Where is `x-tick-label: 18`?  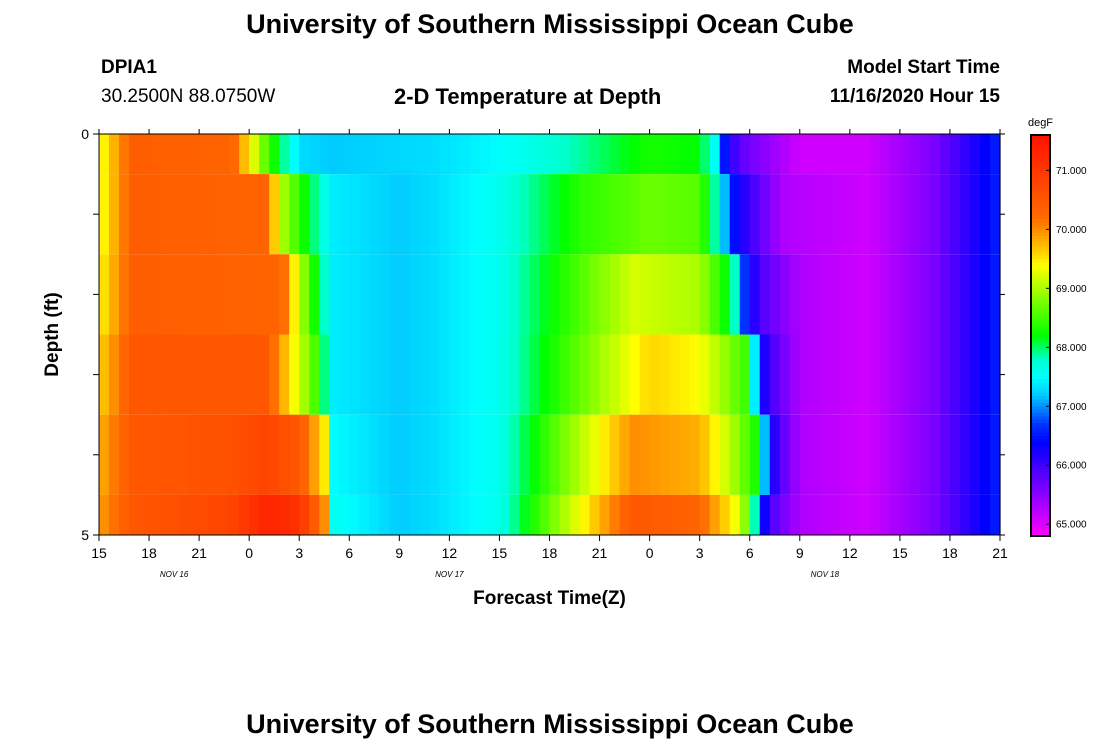
x-tick-label: 18 is located at coordinates (550, 553).